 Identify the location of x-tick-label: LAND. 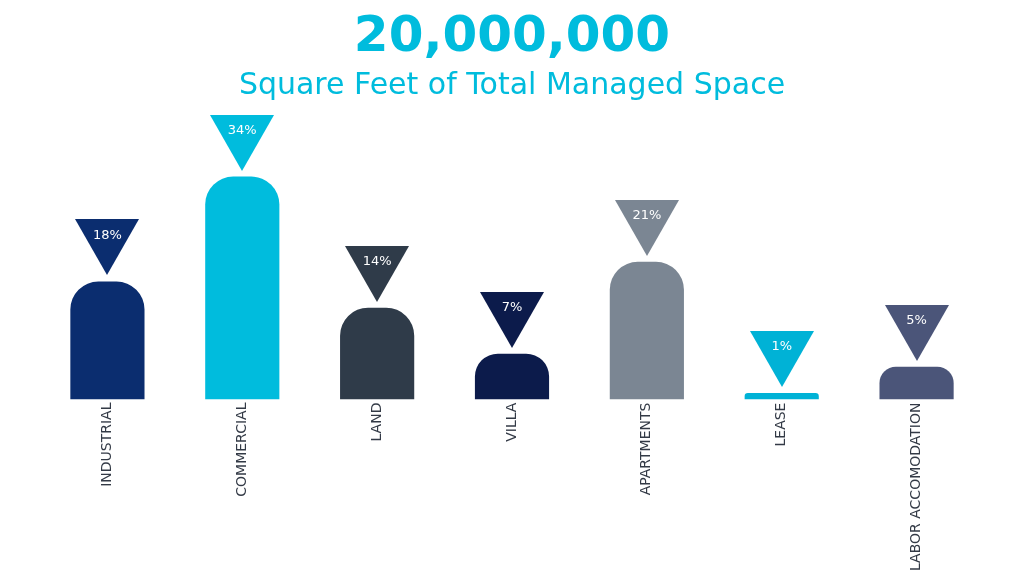
(375, 422).